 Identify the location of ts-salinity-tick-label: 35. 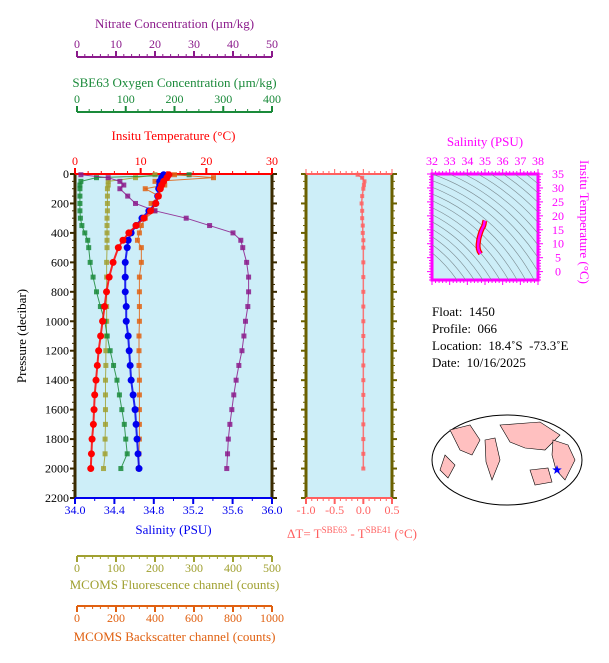
(485, 161).